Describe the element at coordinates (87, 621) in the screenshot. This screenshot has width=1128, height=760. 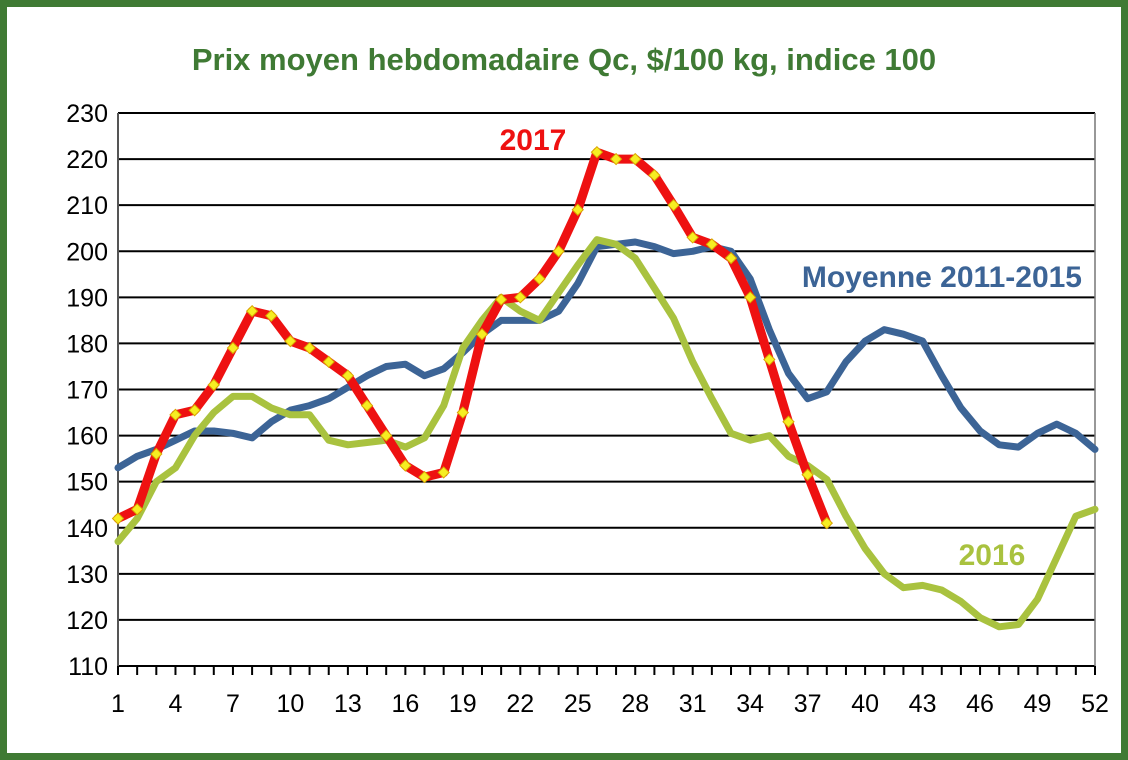
I see `y-tick-label: 120` at that location.